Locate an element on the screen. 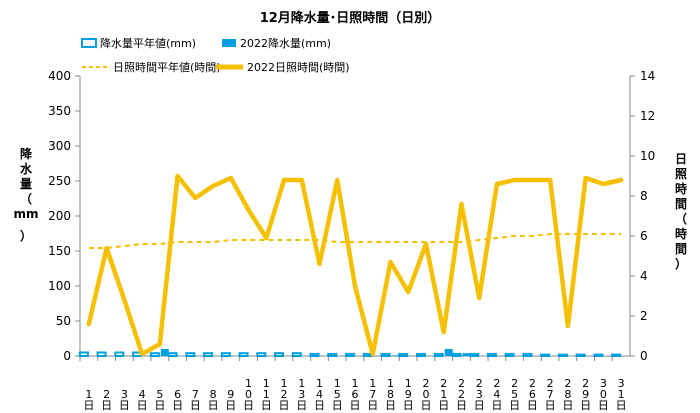  legend-label-sun-2022: 2022日照時間(時間) is located at coordinates (298, 67).